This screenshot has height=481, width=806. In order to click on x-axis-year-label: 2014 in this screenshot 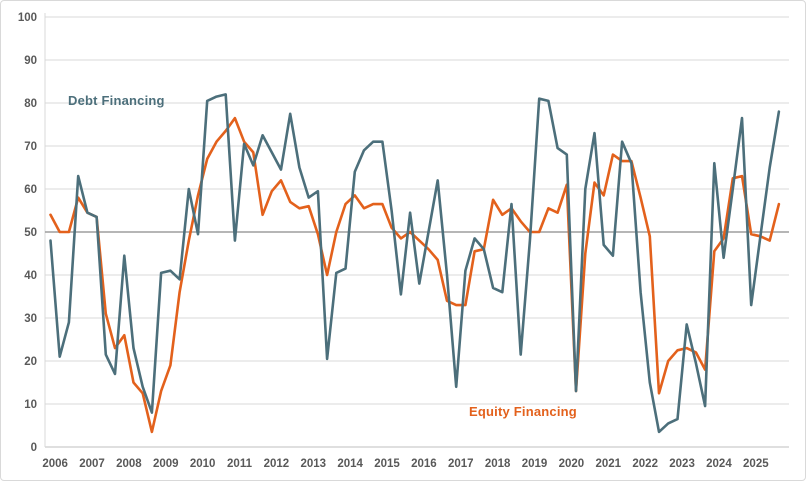, I will do `click(350, 464)`.